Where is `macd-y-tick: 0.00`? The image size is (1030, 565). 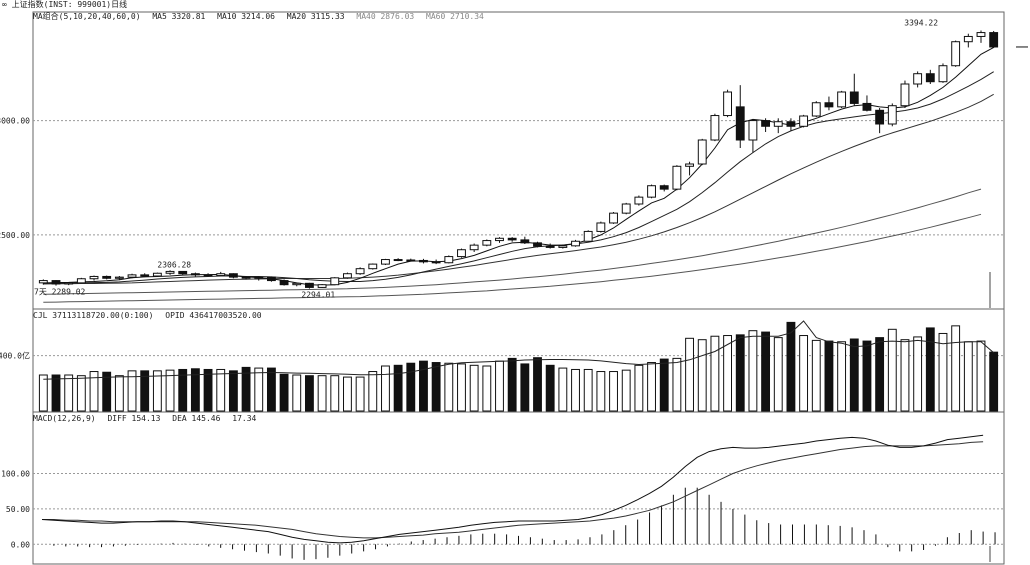 macd-y-tick: 0.00 is located at coordinates (20, 544).